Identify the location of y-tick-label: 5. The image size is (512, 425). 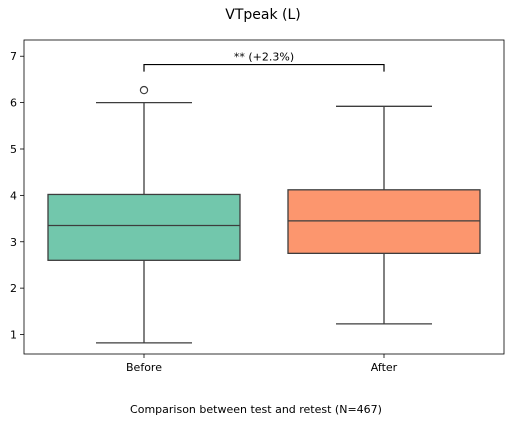
(13, 149).